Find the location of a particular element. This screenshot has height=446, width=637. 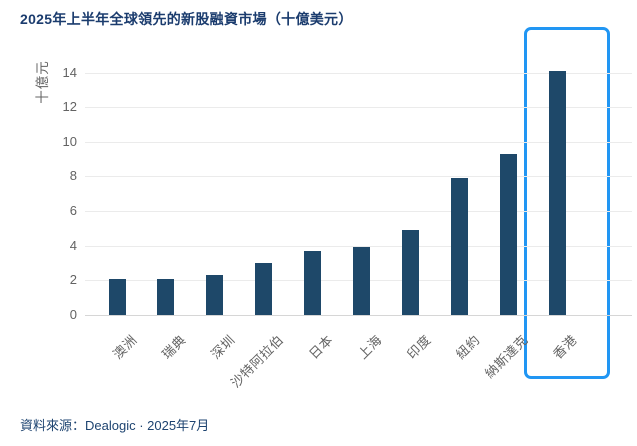

bar-日本 is located at coordinates (313, 282).